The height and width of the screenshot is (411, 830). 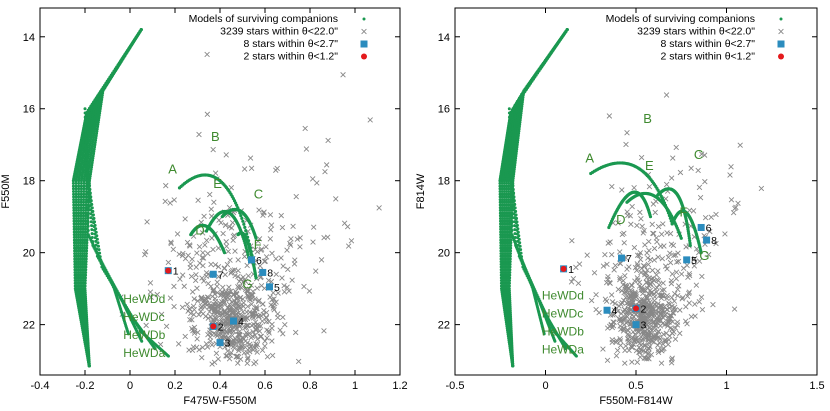 I want to click on legend-entry-label: Models of surviving companions, so click(x=263, y=19).